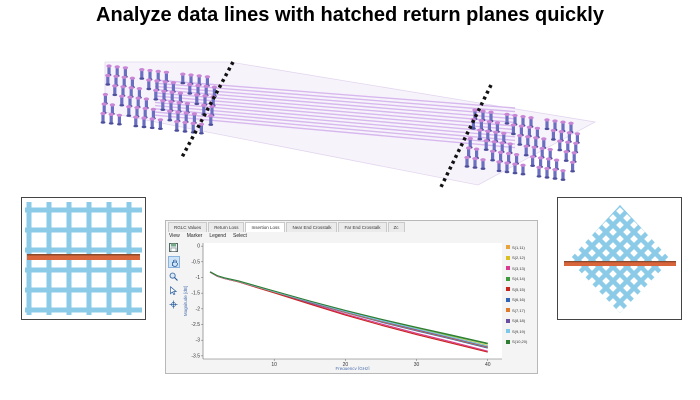 This screenshot has width=700, height=400. Describe the element at coordinates (226, 227) in the screenshot. I see `tab-return-loss: Return Loss` at that location.